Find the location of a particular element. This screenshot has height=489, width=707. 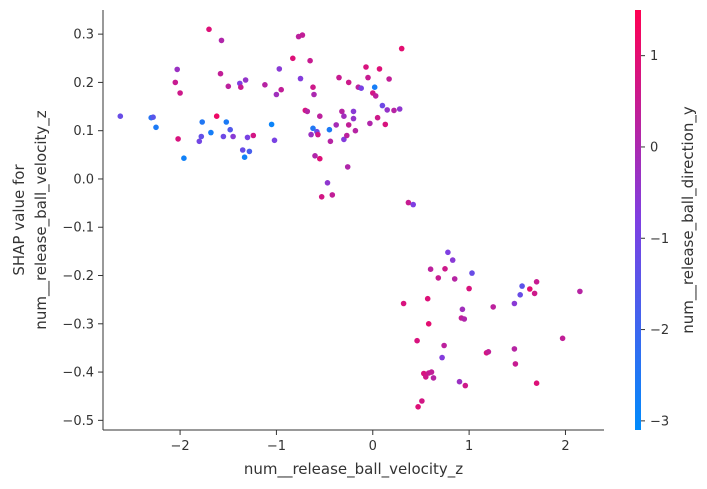

y-tick-label: 0.2 is located at coordinates (83, 83).